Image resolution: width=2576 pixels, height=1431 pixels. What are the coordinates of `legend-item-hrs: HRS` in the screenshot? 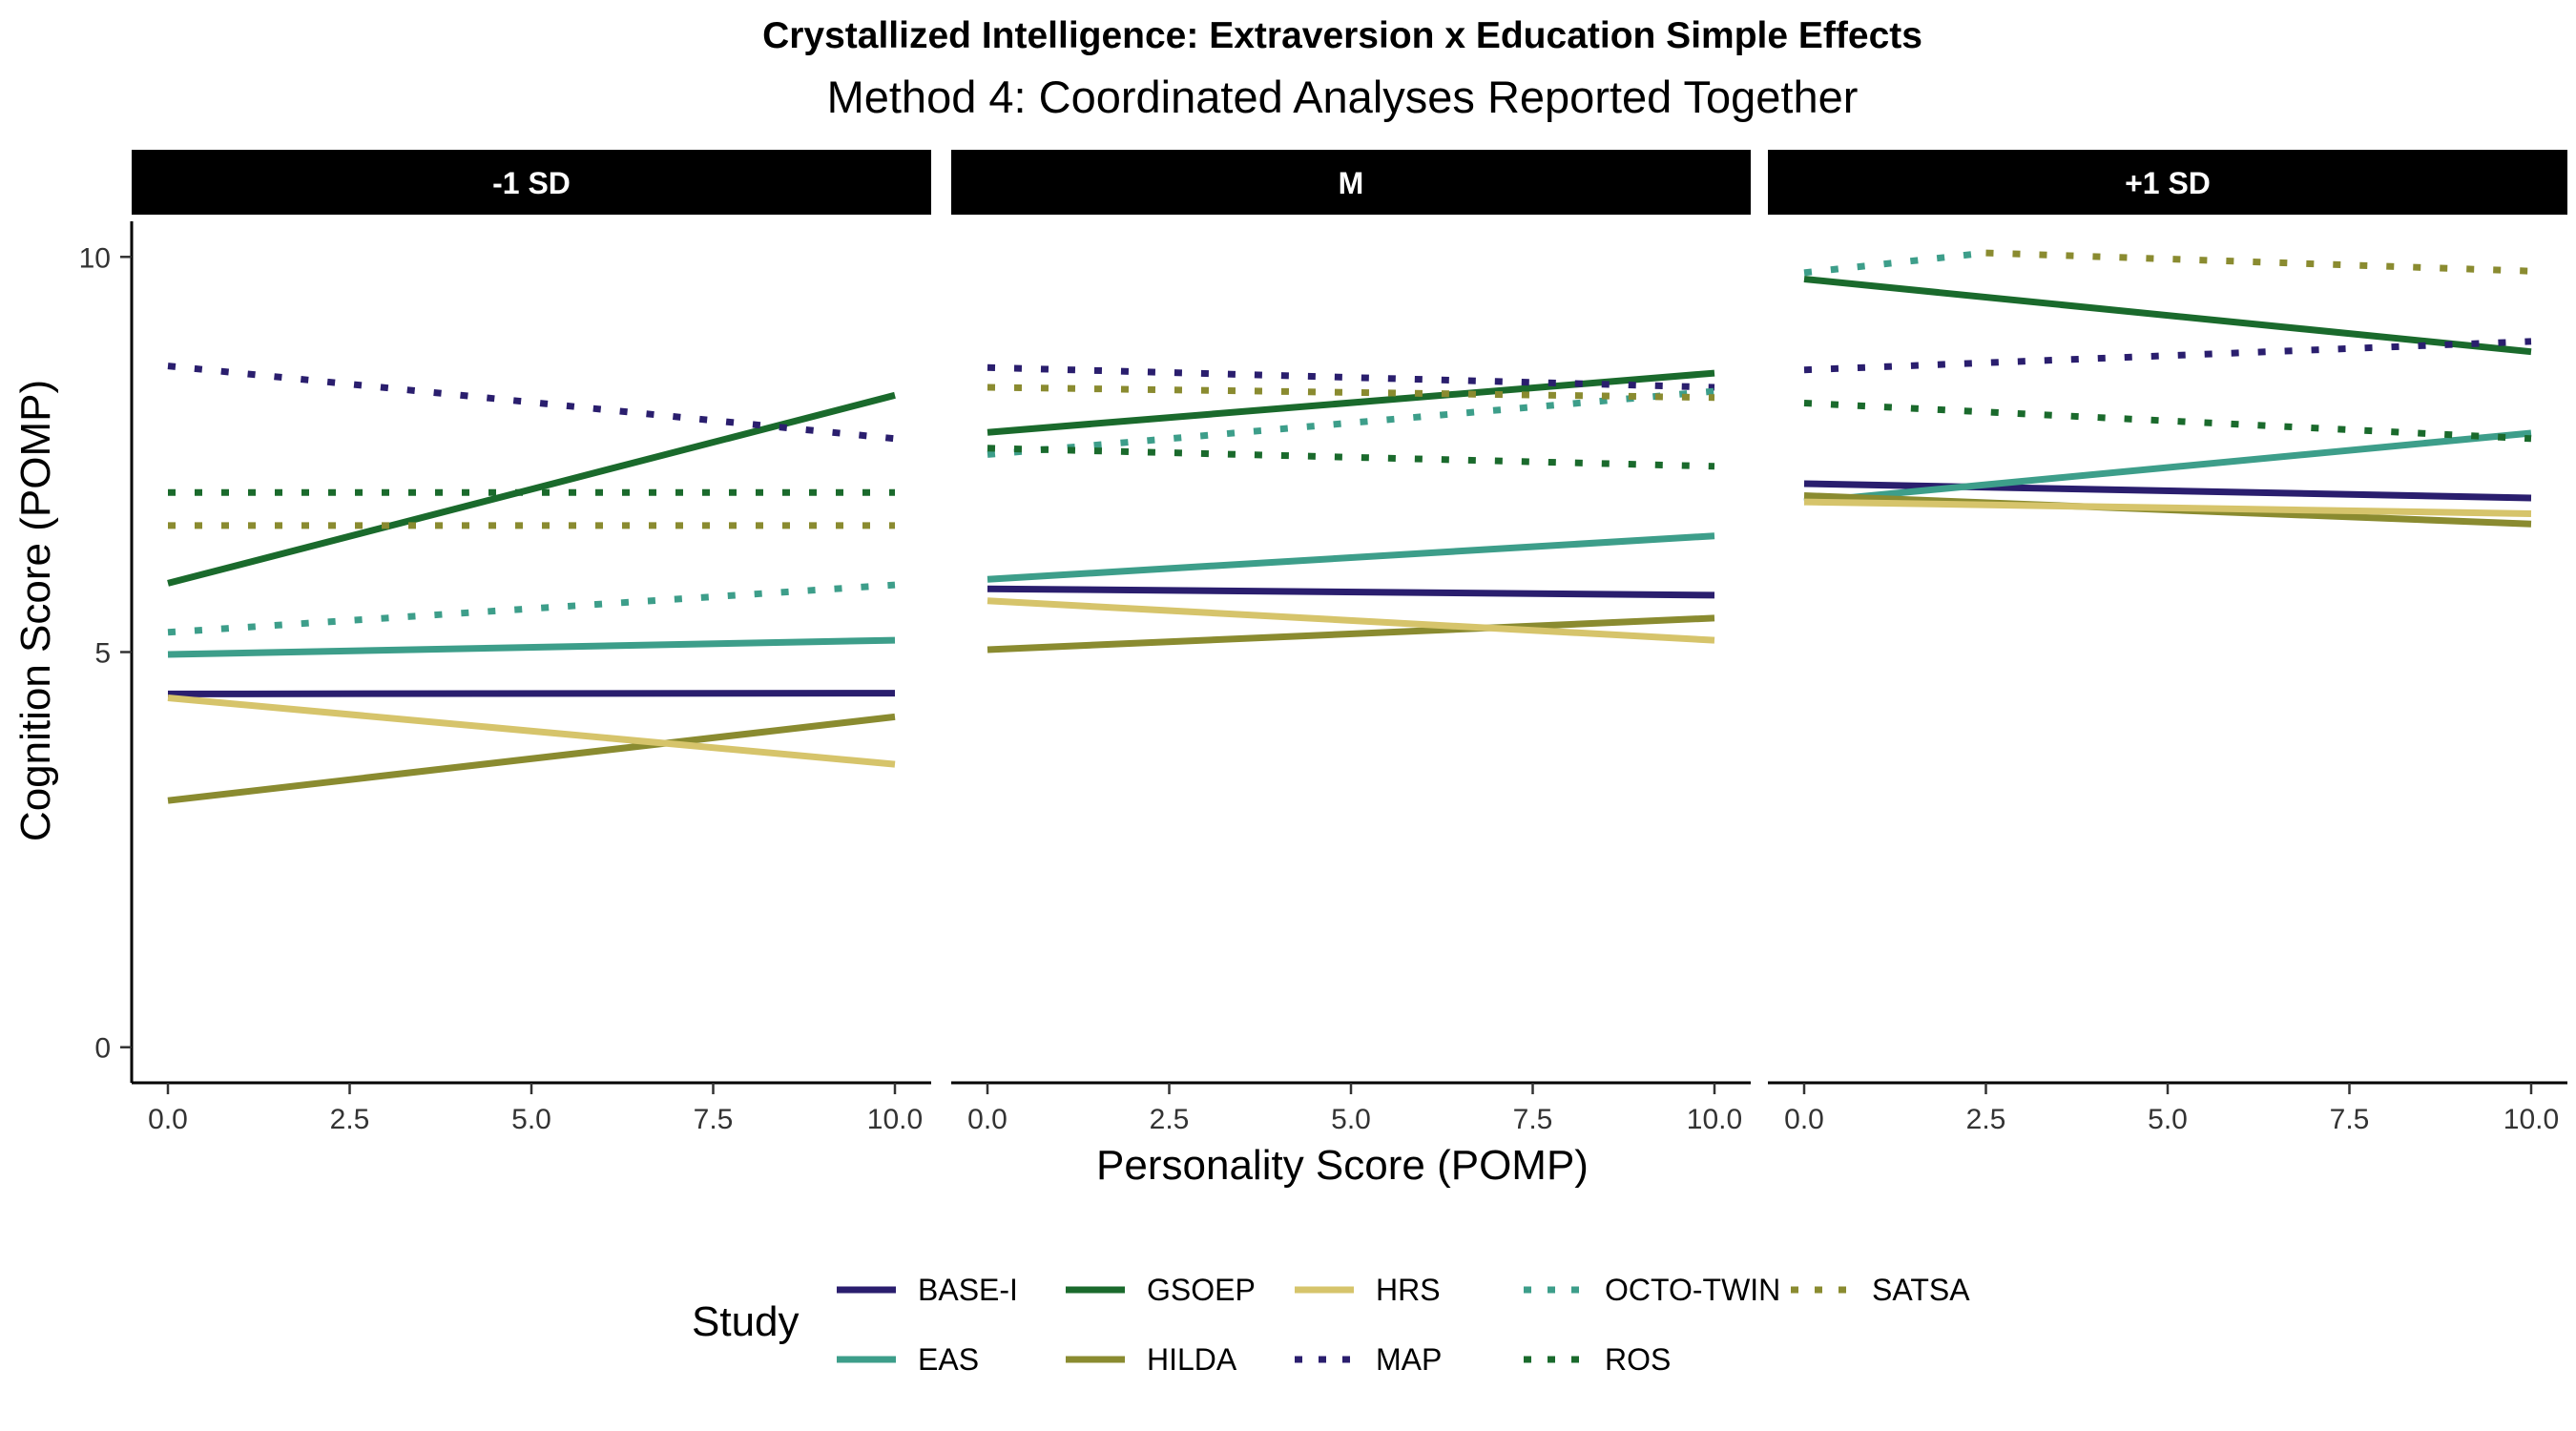 It's located at (1368, 1290).